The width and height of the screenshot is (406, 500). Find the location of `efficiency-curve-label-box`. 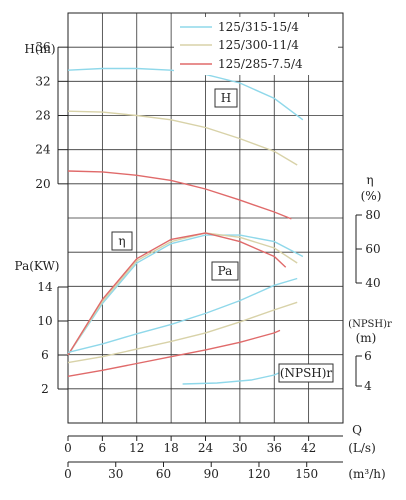

efficiency-curve-label-box is located at coordinates (122, 241).